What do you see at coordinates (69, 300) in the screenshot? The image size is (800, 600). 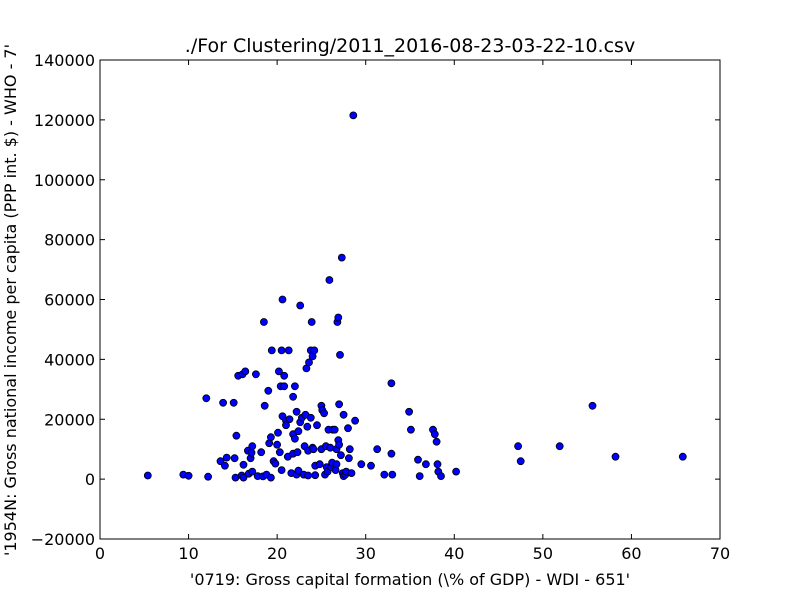 I see `y-tick-label: 60000` at bounding box center [69, 300].